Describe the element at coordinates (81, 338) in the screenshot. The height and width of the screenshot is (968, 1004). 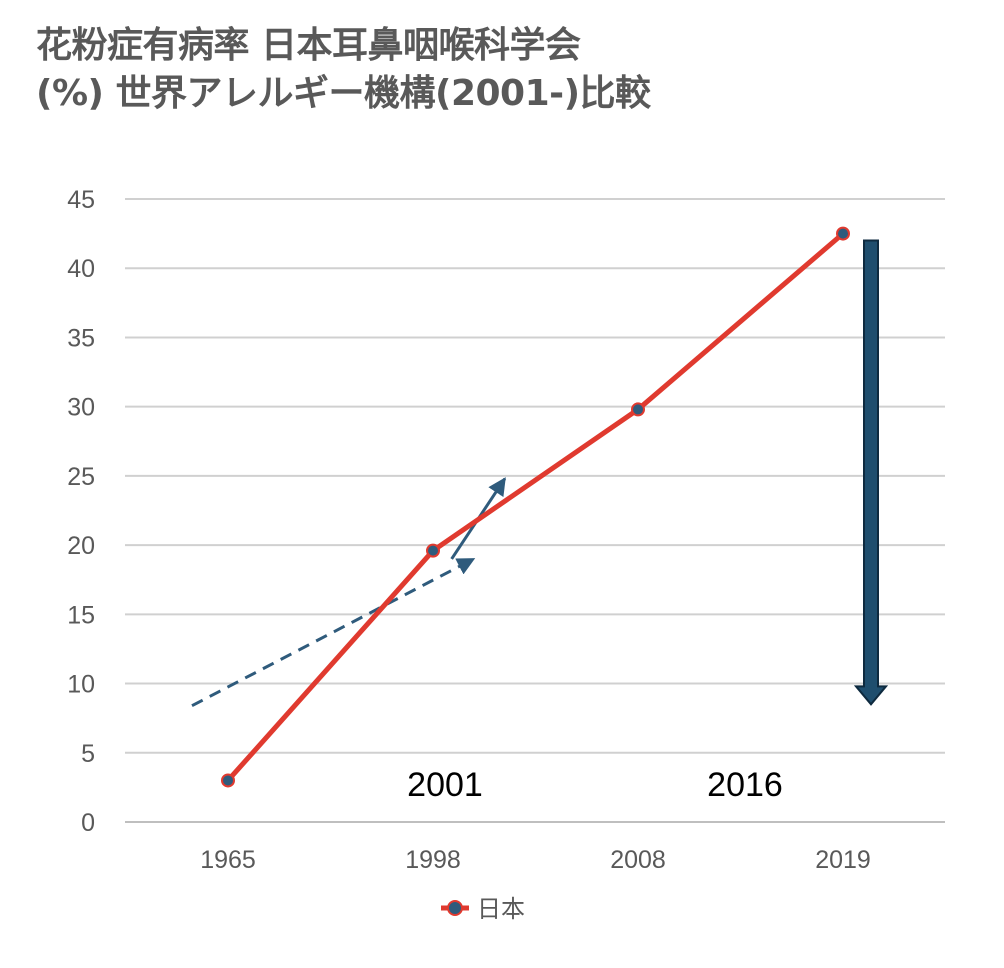
I see `y-tick-label-35: 35` at that location.